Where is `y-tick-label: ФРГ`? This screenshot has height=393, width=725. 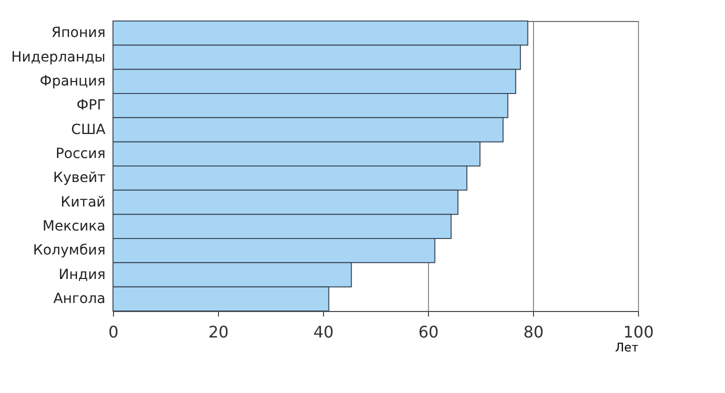
y-tick-label: ФРГ is located at coordinates (91, 106).